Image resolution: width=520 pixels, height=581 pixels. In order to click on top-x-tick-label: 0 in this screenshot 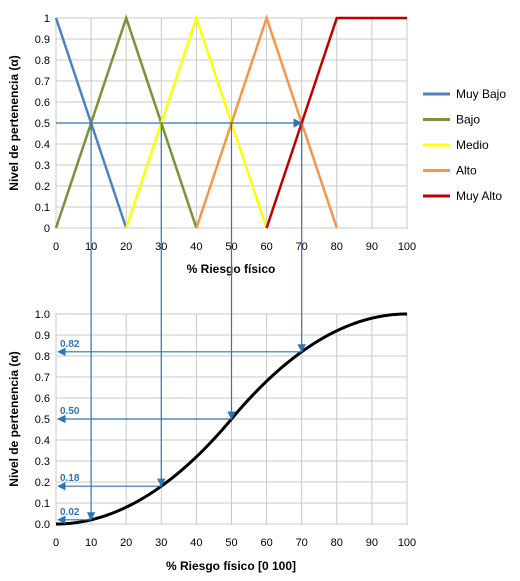, I will do `click(56, 247)`.